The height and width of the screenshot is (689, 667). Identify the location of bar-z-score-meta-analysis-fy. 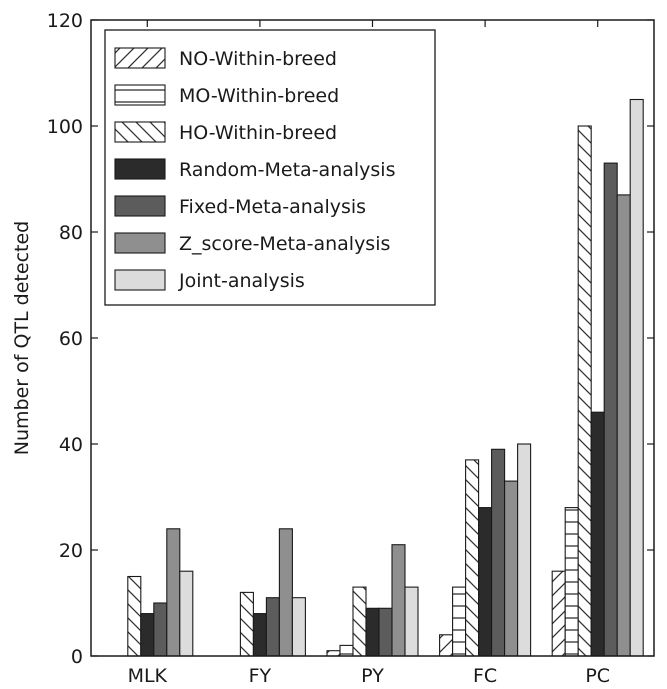
(285, 592).